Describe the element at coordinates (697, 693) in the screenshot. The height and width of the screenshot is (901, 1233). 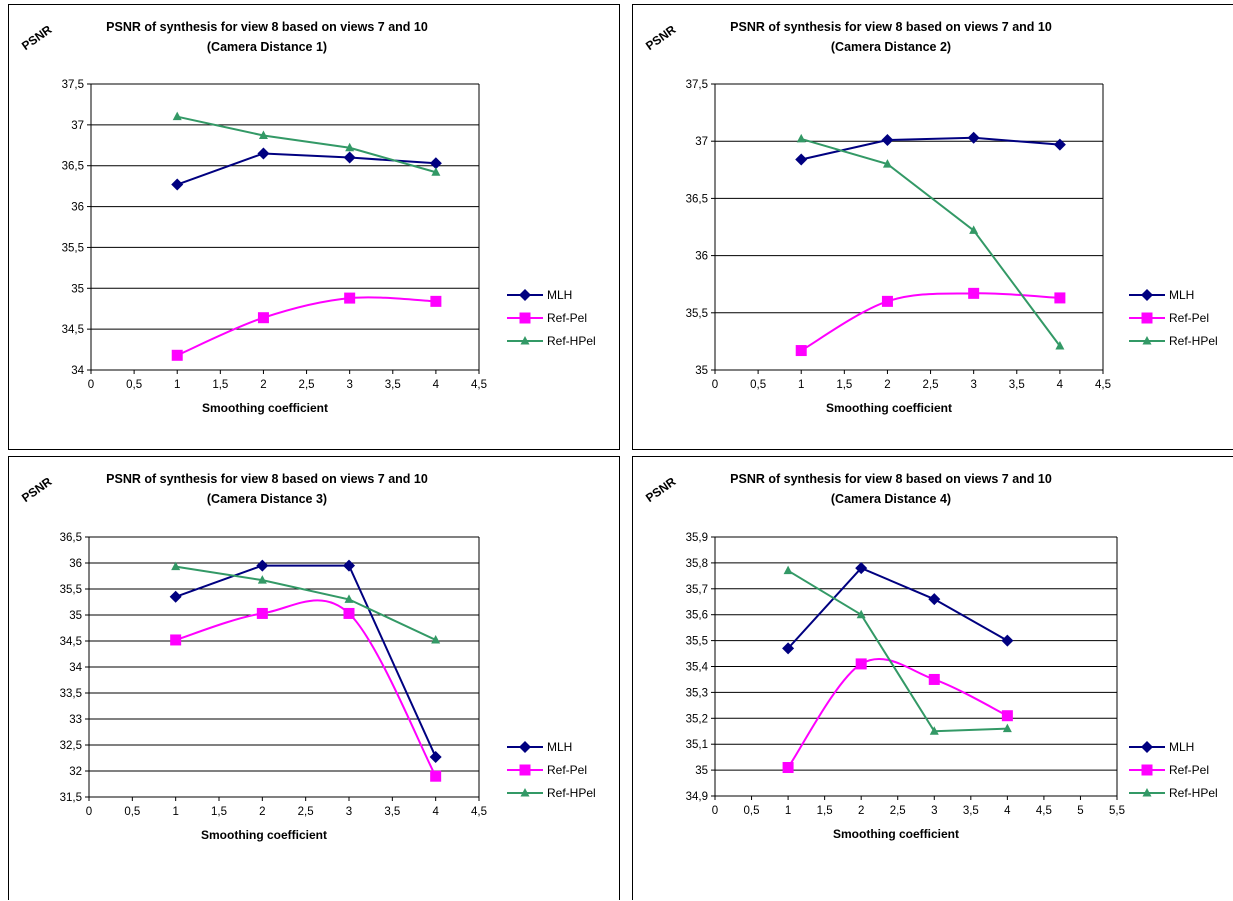
I see `y-tick-label: 35,3` at that location.